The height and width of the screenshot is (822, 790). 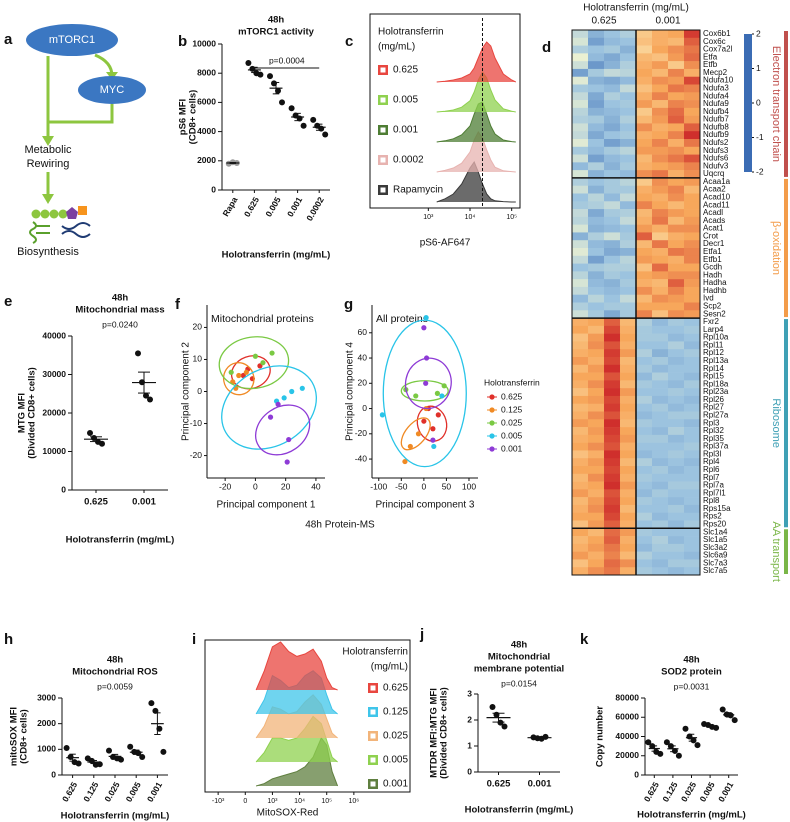 I want to click on y-tick-label: 1000, so click(x=46, y=749).